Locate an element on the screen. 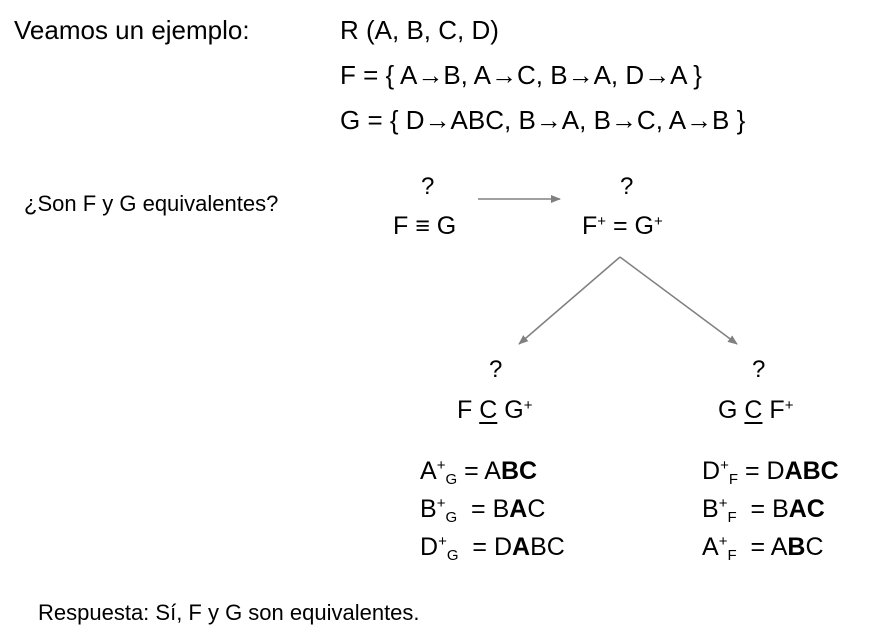 The height and width of the screenshot is (641, 891). question-text: ¿Son F y G equivalentes? is located at coordinates (151, 203).